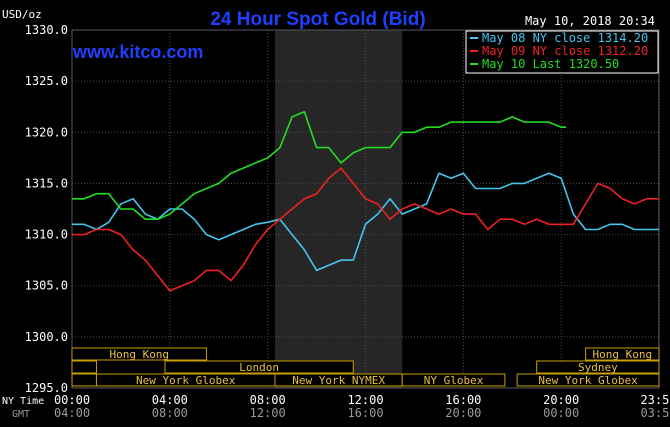 Image resolution: width=670 pixels, height=427 pixels. I want to click on legend-entry-may10: May 10 Last 1320.50, so click(550, 64).